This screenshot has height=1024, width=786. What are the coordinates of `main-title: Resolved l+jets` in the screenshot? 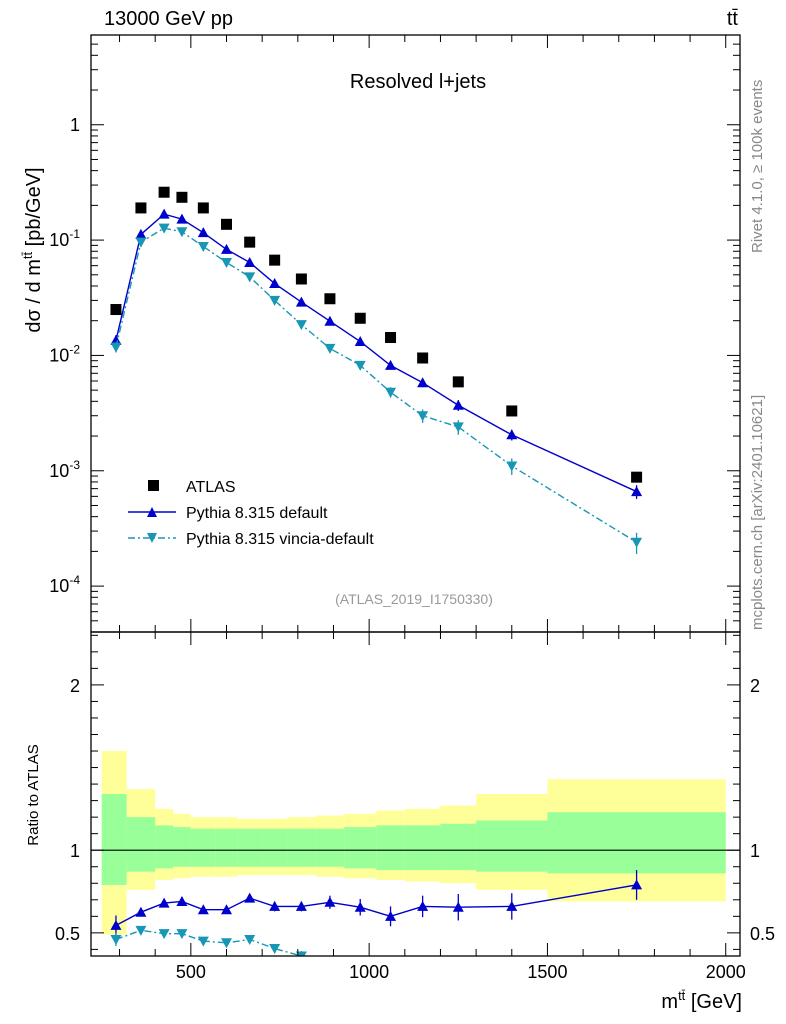 It's located at (418, 82).